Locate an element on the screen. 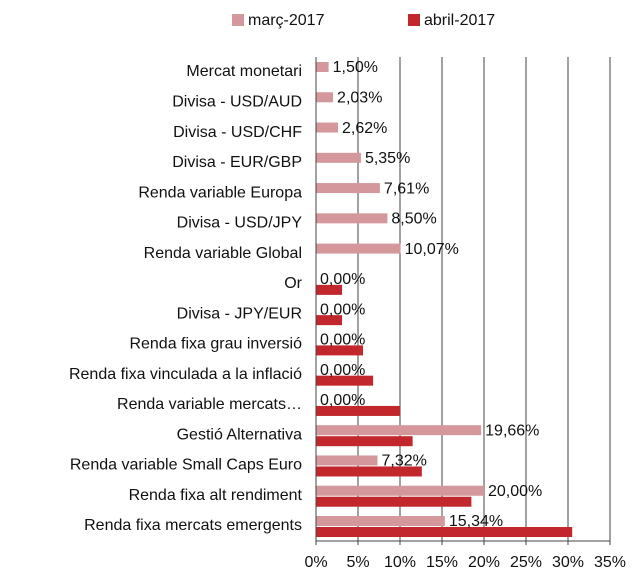 Image resolution: width=633 pixels, height=574 pixels. data-label: 8,50% is located at coordinates (413, 219).